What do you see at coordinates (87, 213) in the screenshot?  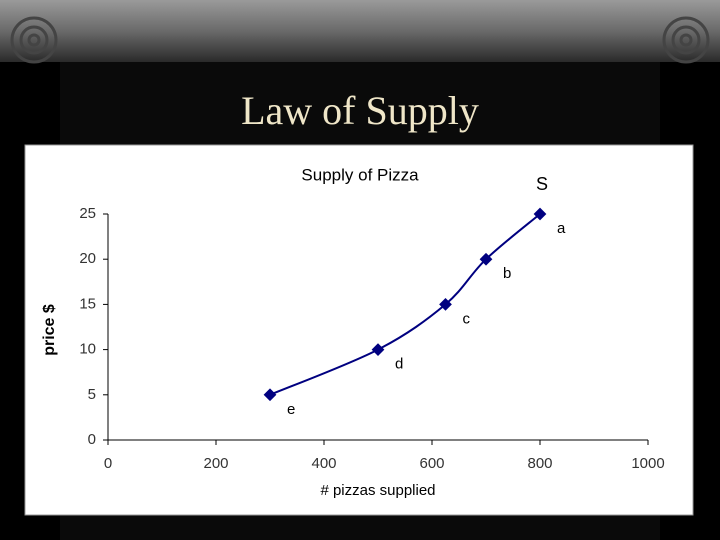 I see `y-tick-label: 25` at bounding box center [87, 213].